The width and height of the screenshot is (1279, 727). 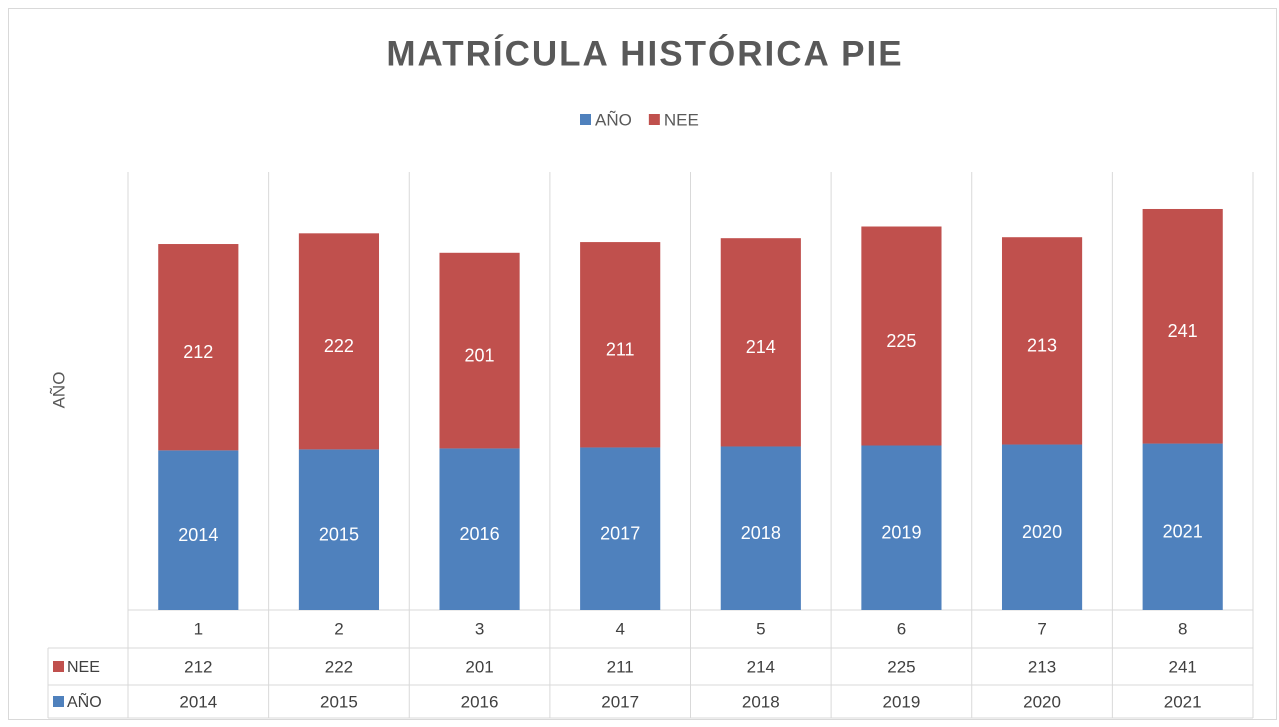 I want to click on table-value: 241, so click(x=1183, y=666).